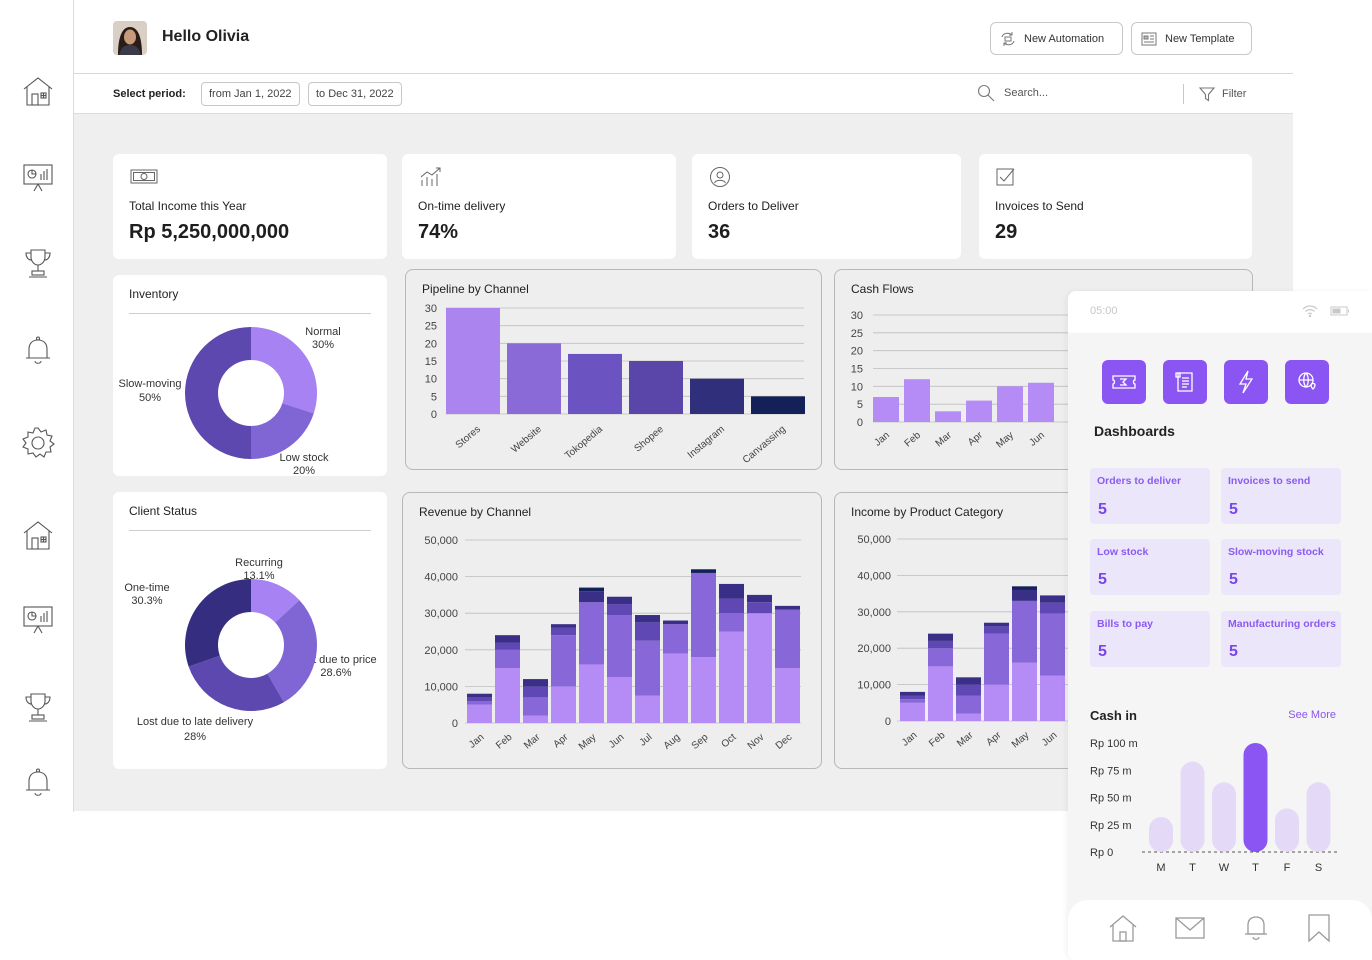 This screenshot has width=1372, height=960. Describe the element at coordinates (322, 332) in the screenshot. I see `label-normal: Normal` at that location.